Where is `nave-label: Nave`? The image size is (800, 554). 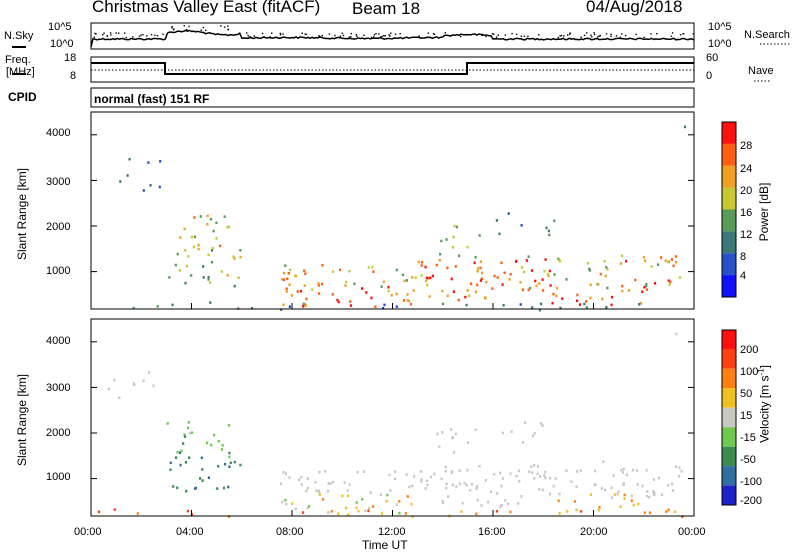 nave-label: Nave is located at coordinates (761, 71).